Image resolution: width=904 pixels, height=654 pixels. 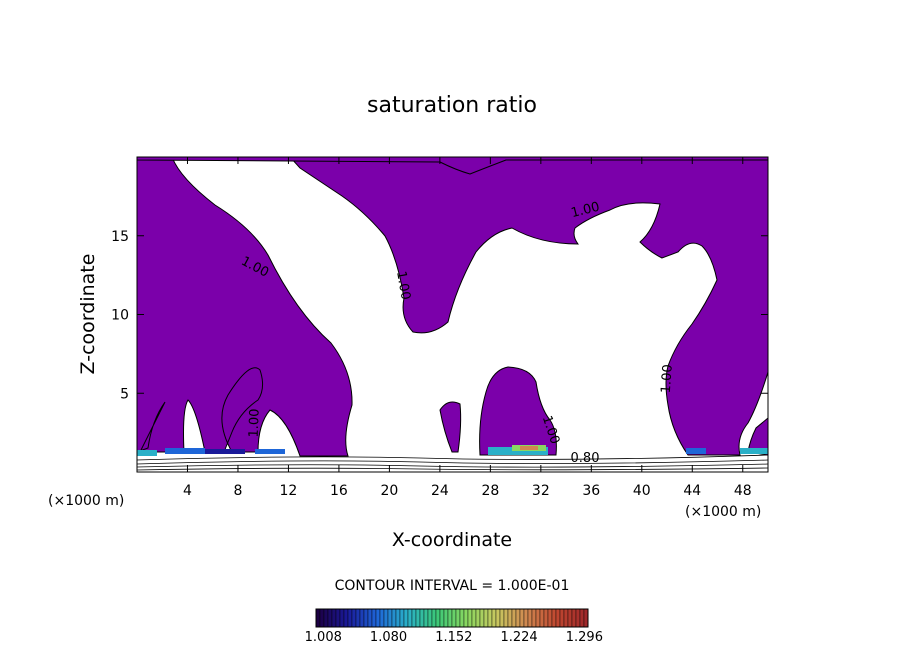 I want to click on x-tick-label: 48, so click(x=743, y=491).